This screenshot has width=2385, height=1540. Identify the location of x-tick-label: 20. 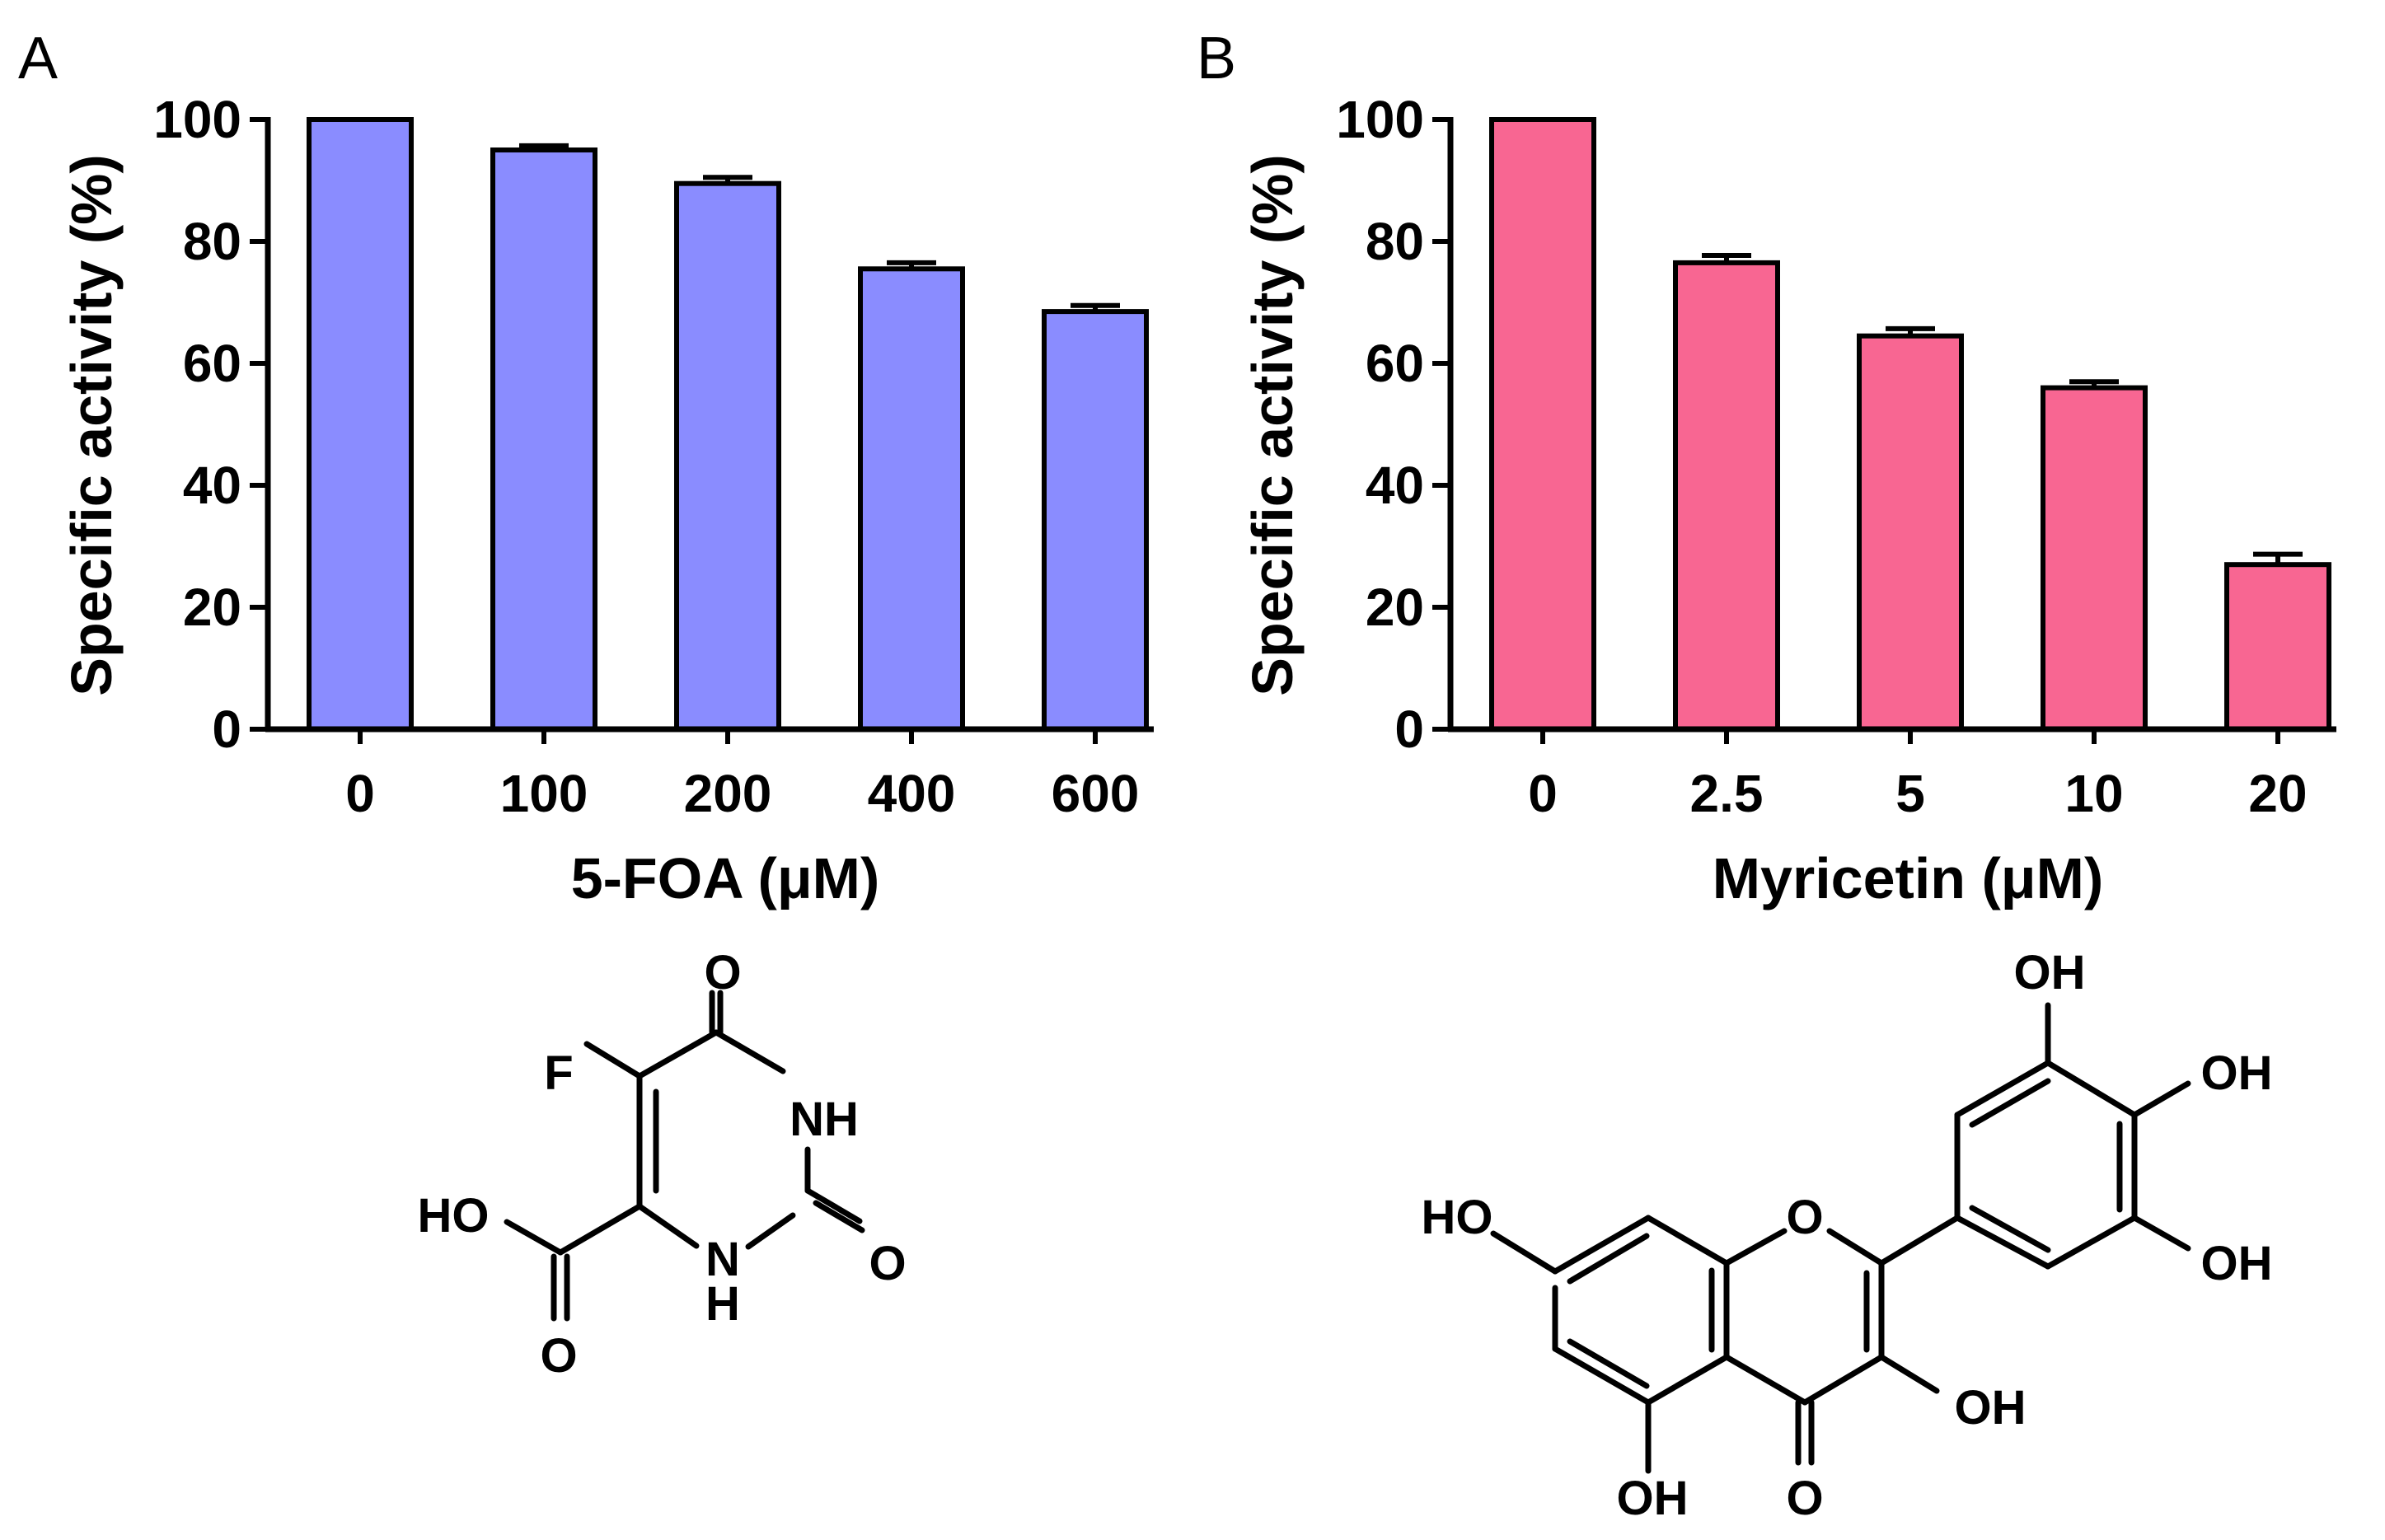
(2277, 793).